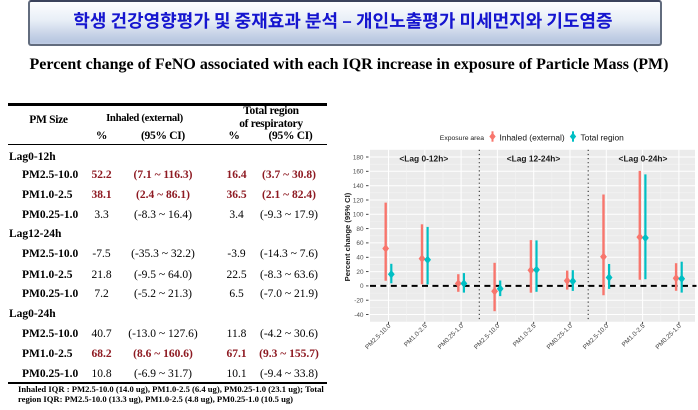 This screenshot has height=410, width=698. I want to click on svg-text: 120, so click(358, 200).